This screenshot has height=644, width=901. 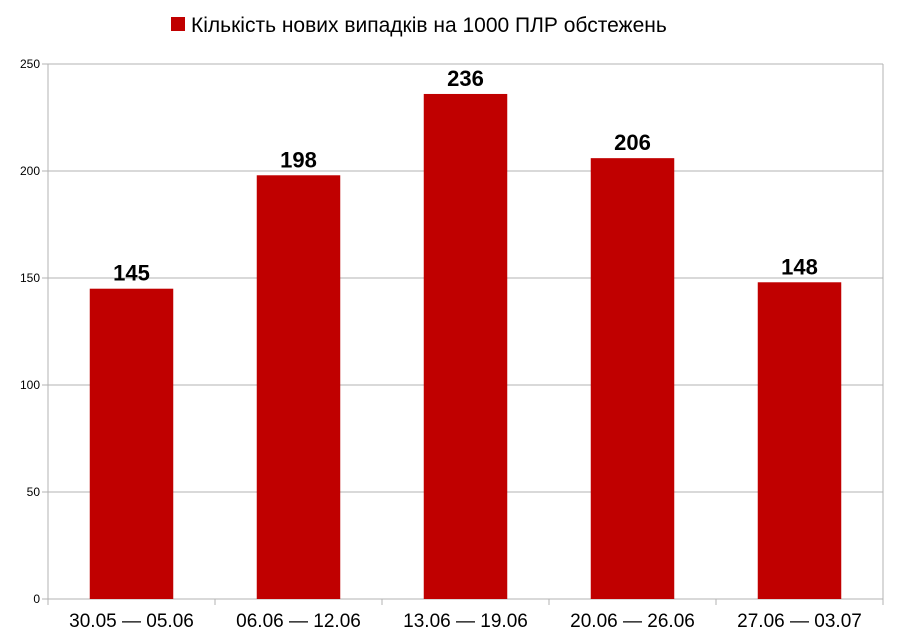 I want to click on legend-swatch, so click(x=178, y=24).